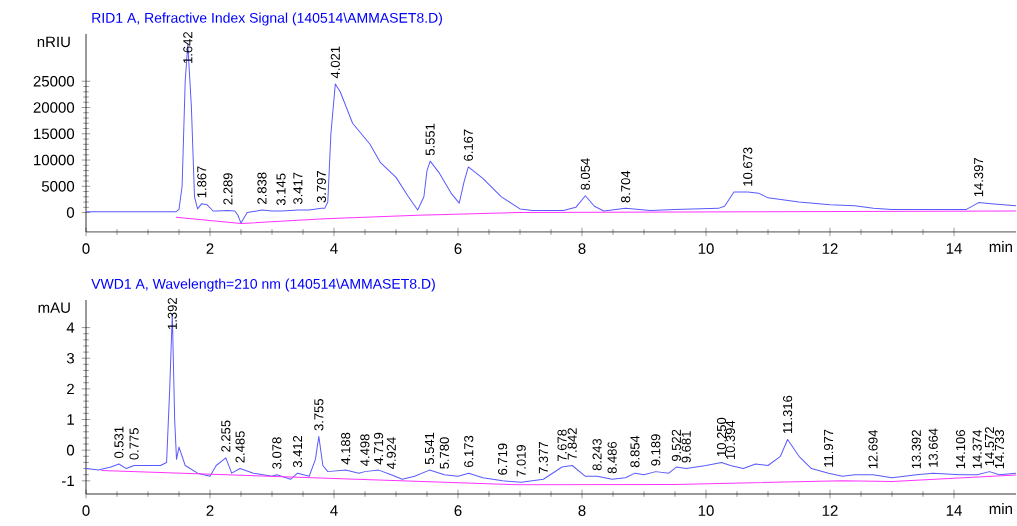 The height and width of the screenshot is (526, 1017). I want to click on annotation: 14.572, so click(989, 446).